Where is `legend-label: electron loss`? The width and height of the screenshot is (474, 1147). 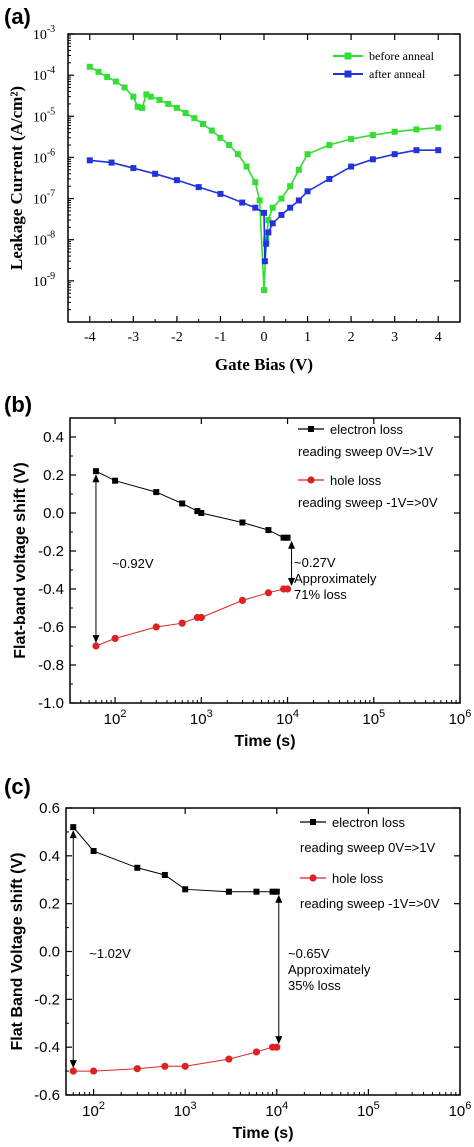
legend-label: electron loss is located at coordinates (366, 429).